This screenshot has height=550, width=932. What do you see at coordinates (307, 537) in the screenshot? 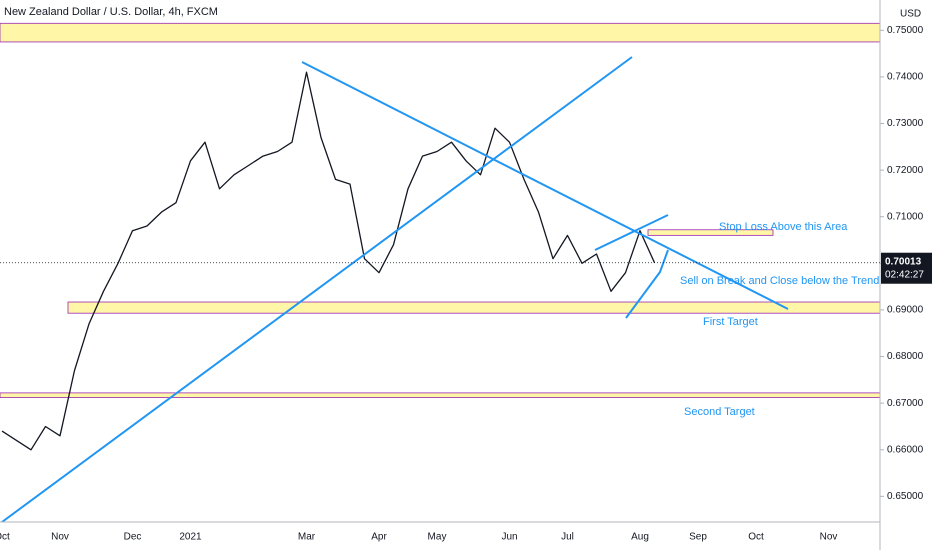
I see `x-tick-label: Mar` at bounding box center [307, 537].